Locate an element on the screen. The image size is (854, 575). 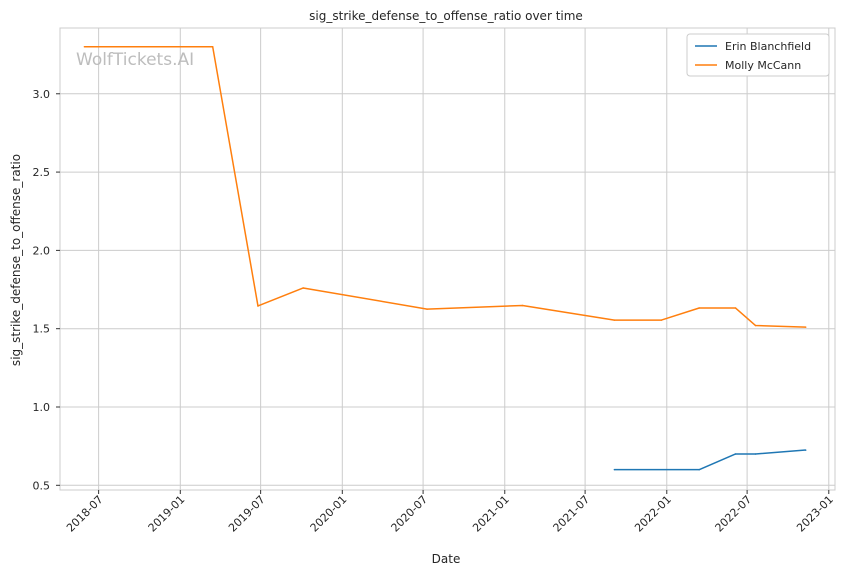
x-tick-label: 2022-07 is located at coordinates (734, 514).